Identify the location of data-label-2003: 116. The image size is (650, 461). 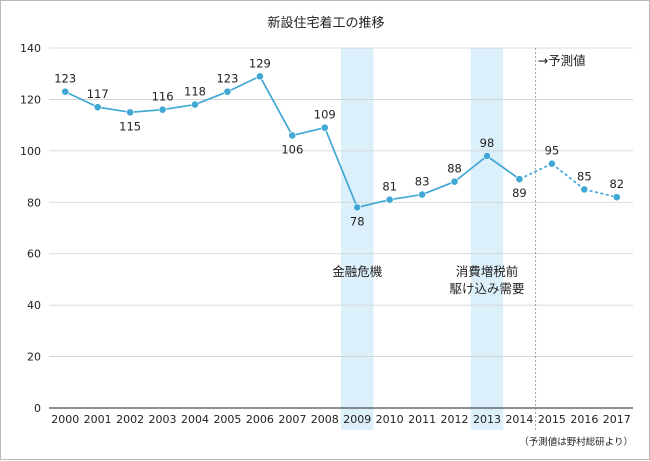
(163, 97).